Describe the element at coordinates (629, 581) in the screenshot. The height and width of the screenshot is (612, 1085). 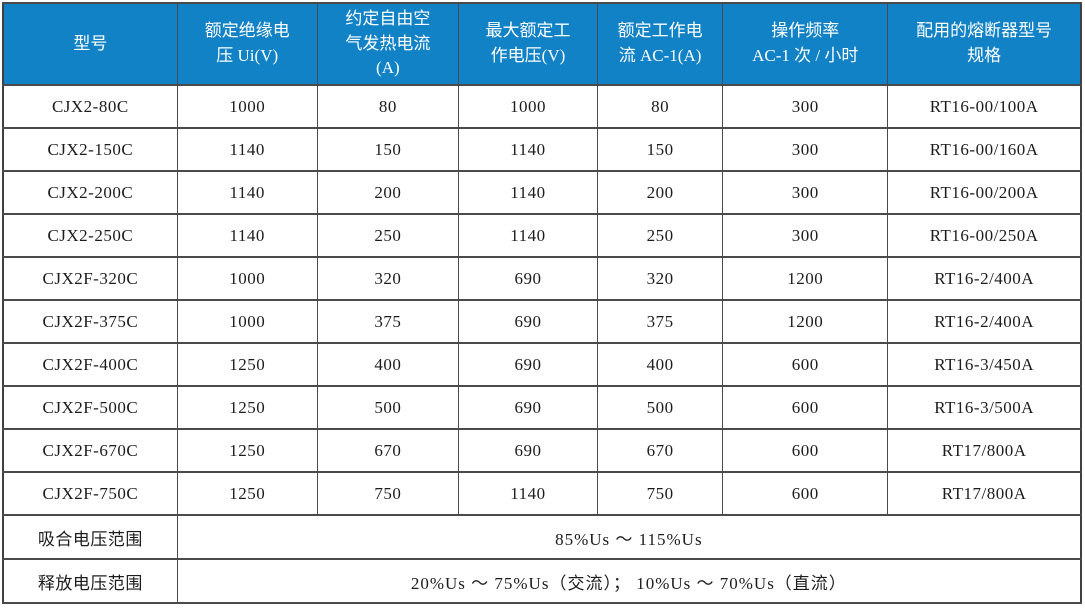
I see `release-voltage-value: 20%Us ～ 75%Us（交流）； 10%Us ～ 70%Us（直流）` at that location.